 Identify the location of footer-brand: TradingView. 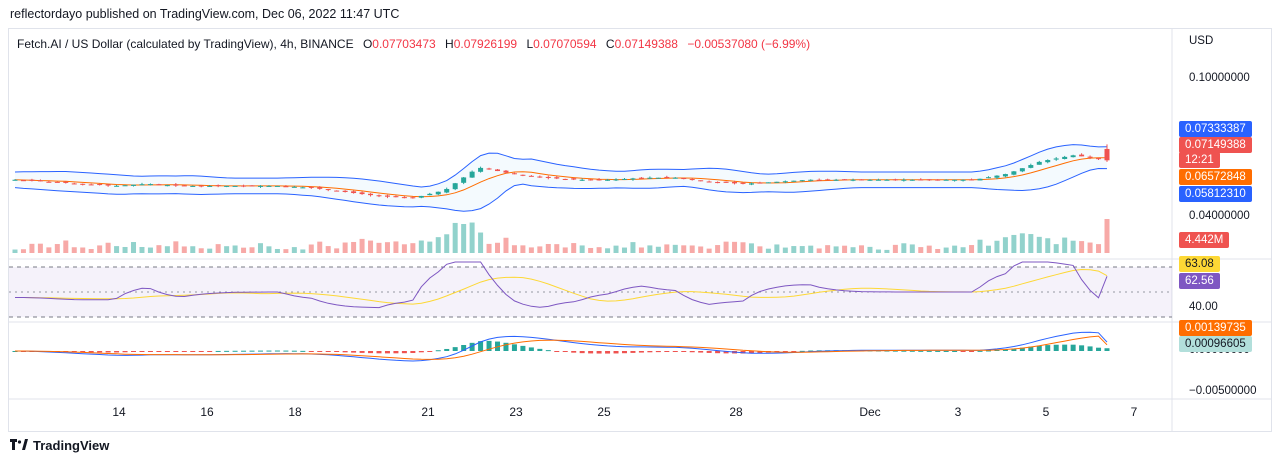
(71, 445).